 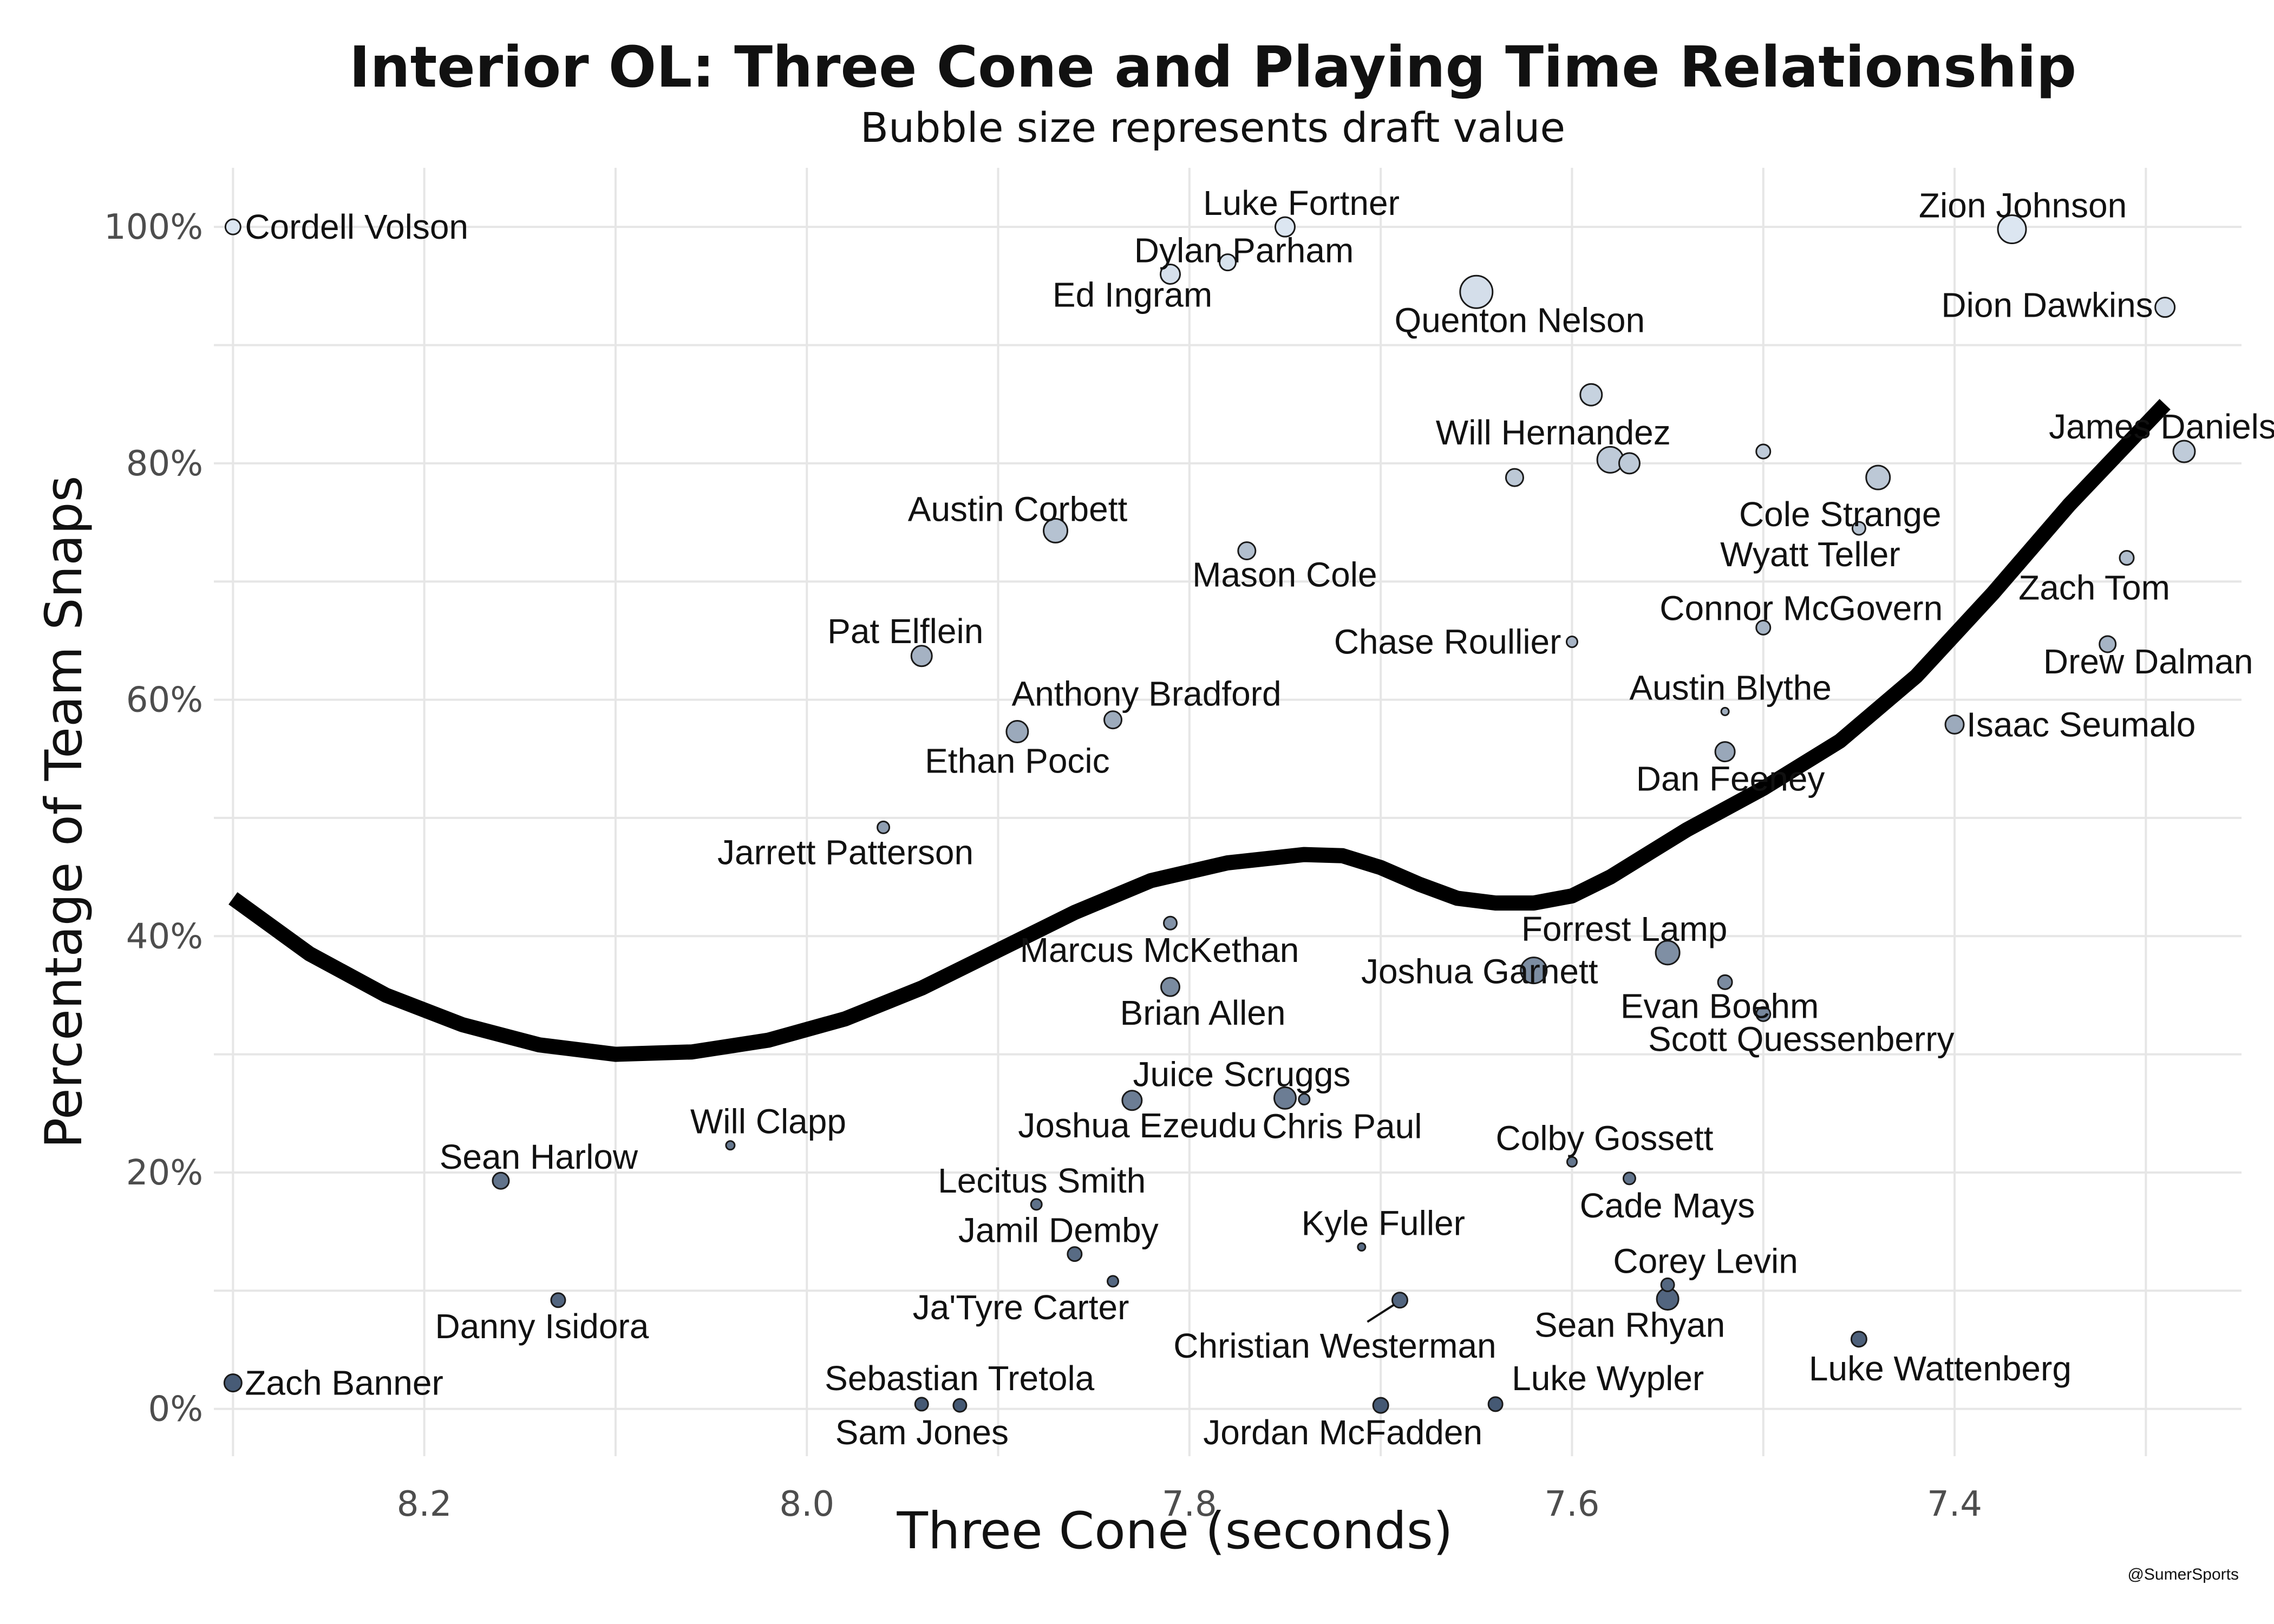 I want to click on point-label: Cordell Volson, so click(x=357, y=226).